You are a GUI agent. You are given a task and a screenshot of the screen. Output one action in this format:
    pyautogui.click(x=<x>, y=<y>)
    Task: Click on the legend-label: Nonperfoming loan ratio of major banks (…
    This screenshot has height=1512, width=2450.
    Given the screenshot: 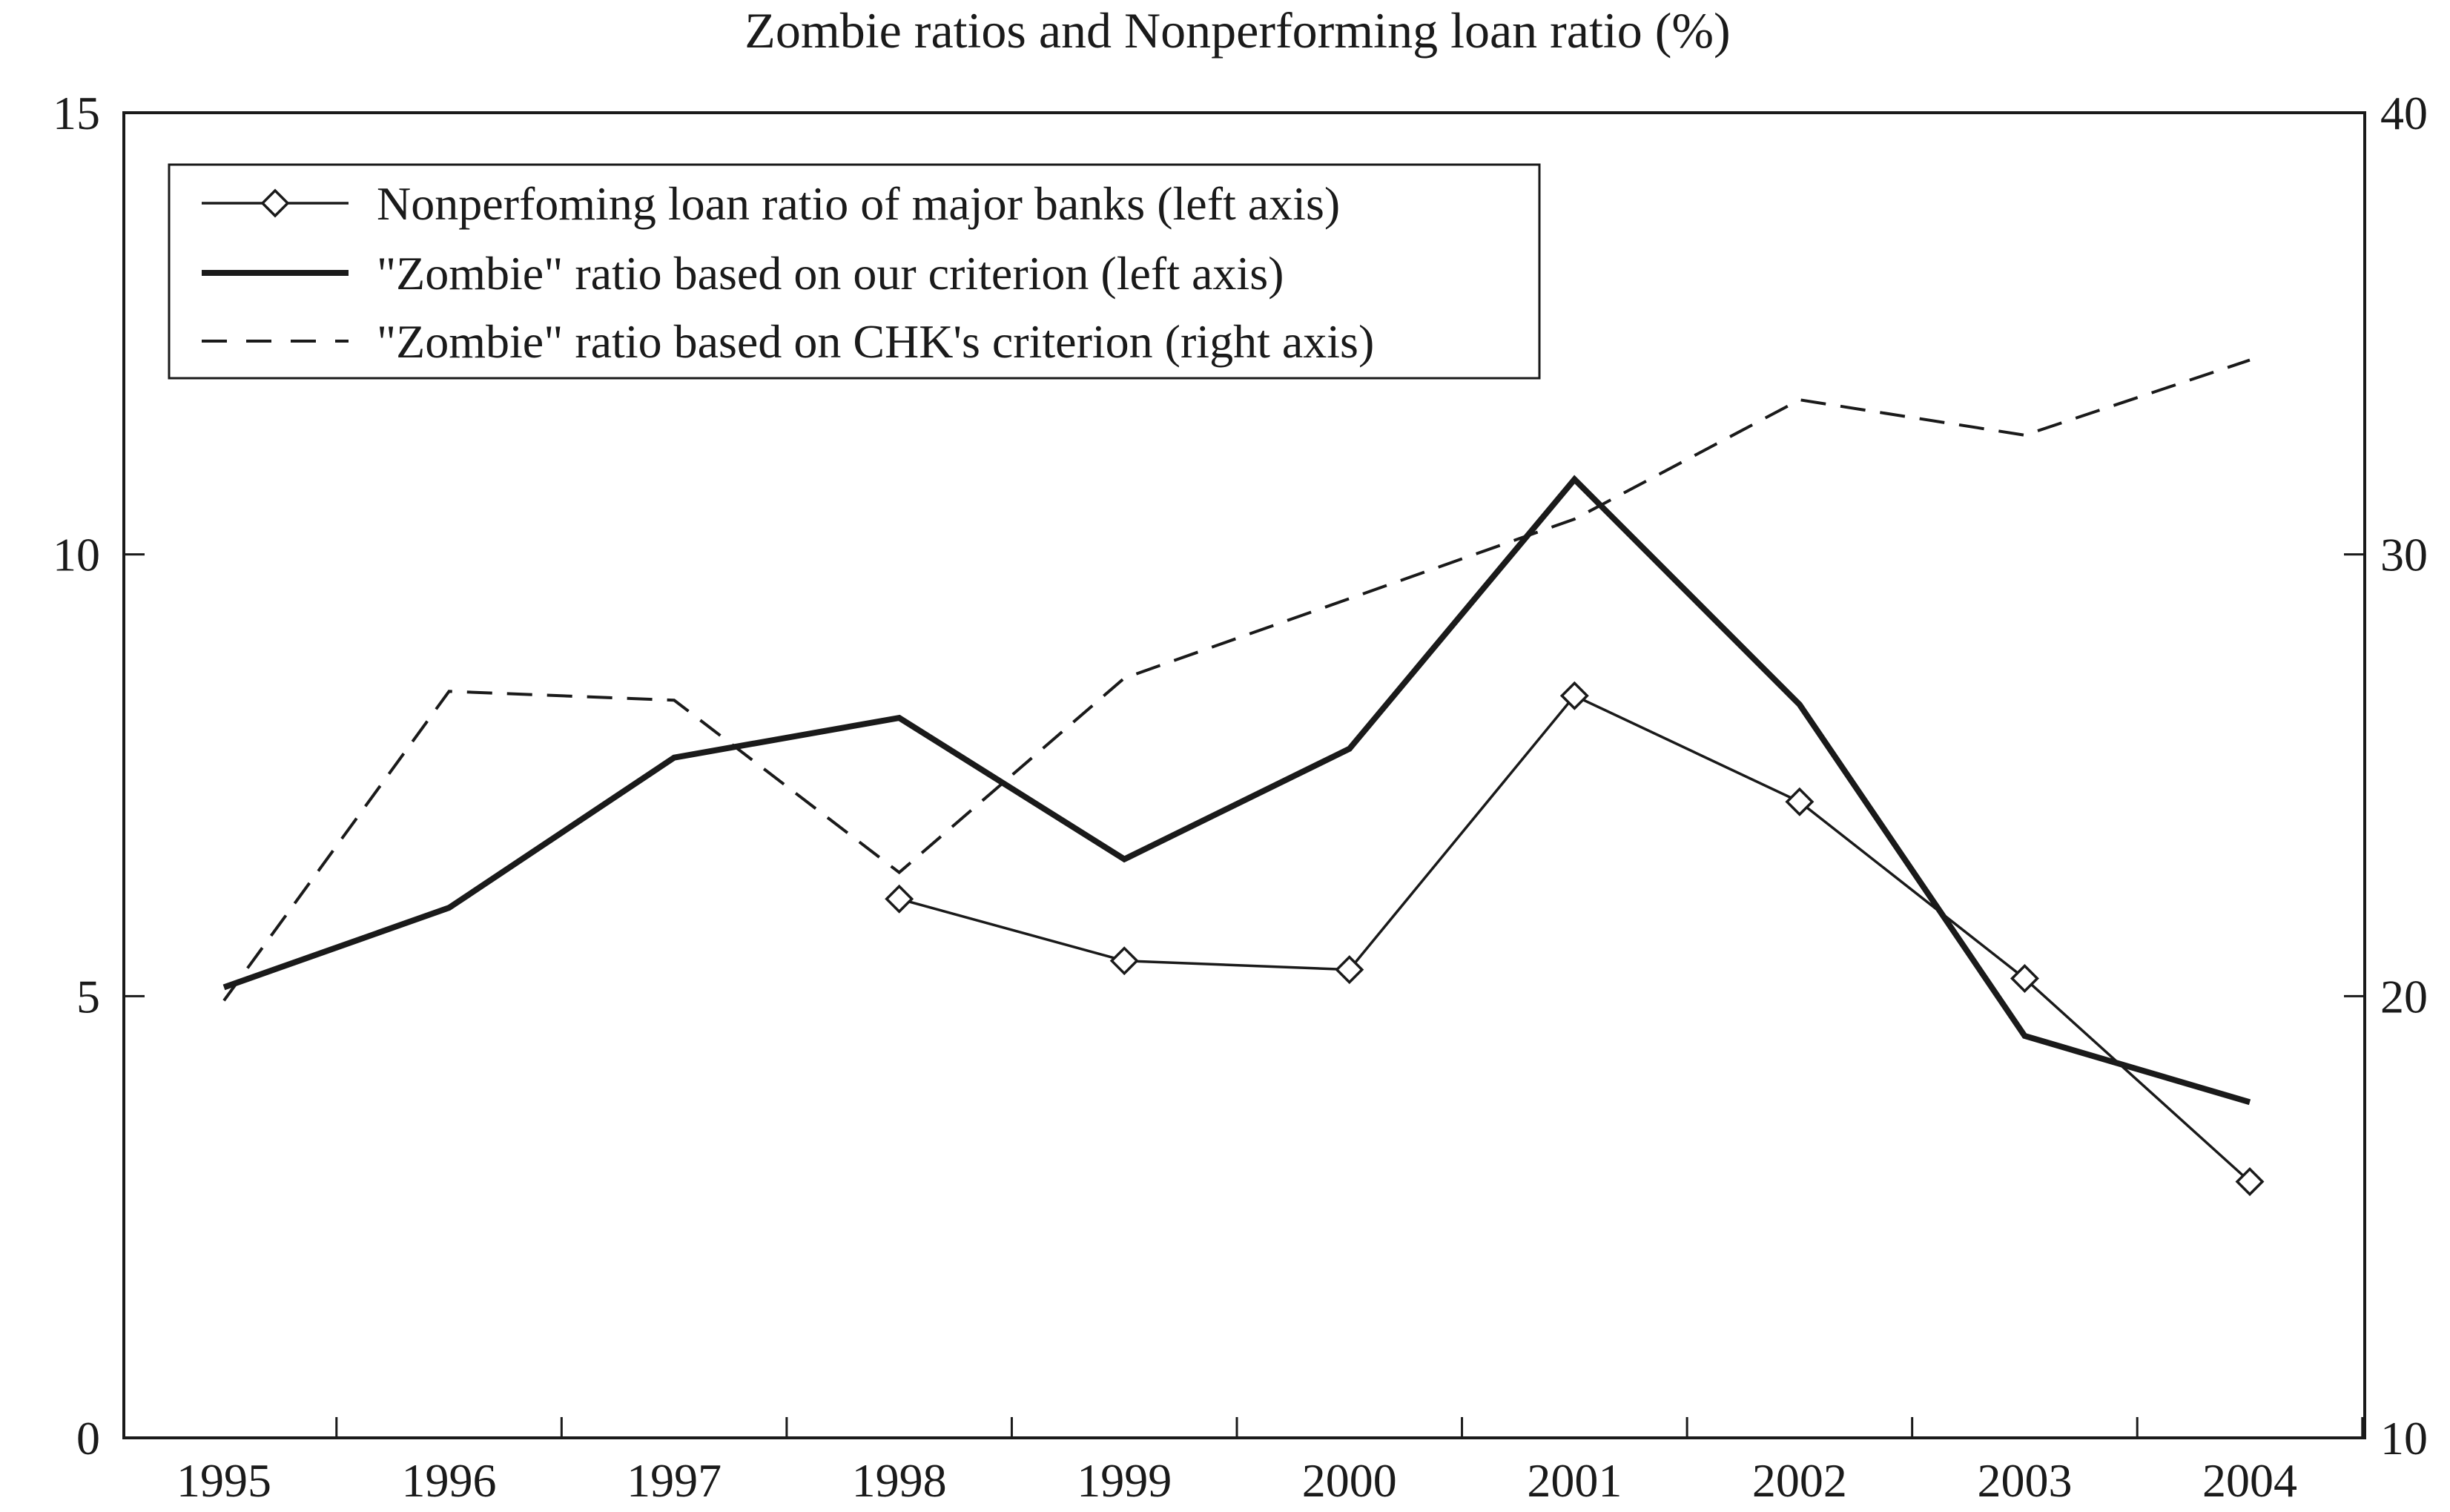 What is the action you would take?
    pyautogui.click(x=859, y=204)
    